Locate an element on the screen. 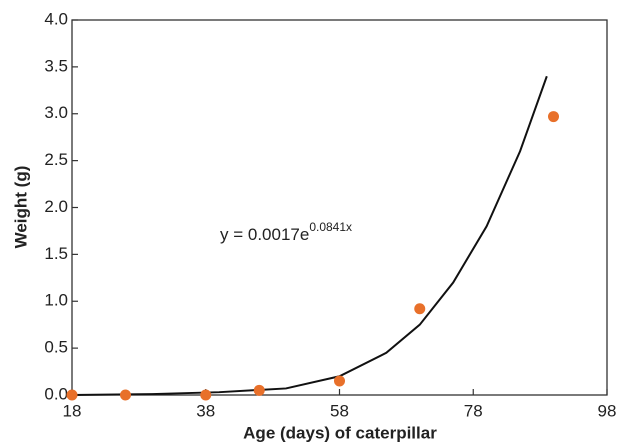 This screenshot has height=444, width=620. y-tick-label: 1.0 is located at coordinates (56, 300).